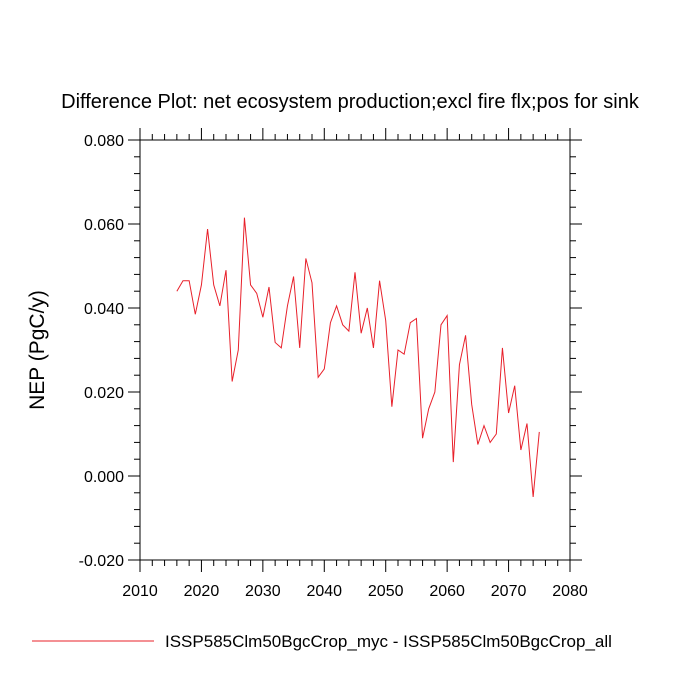 The height and width of the screenshot is (700, 700). I want to click on x-tick-label: 2010, so click(140, 591).